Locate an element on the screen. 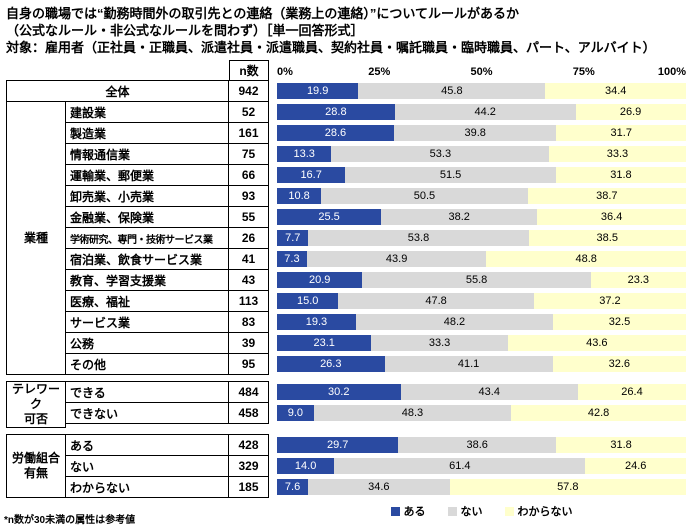  bar-row: 19.9 45.8 34.4 is located at coordinates (481, 90).